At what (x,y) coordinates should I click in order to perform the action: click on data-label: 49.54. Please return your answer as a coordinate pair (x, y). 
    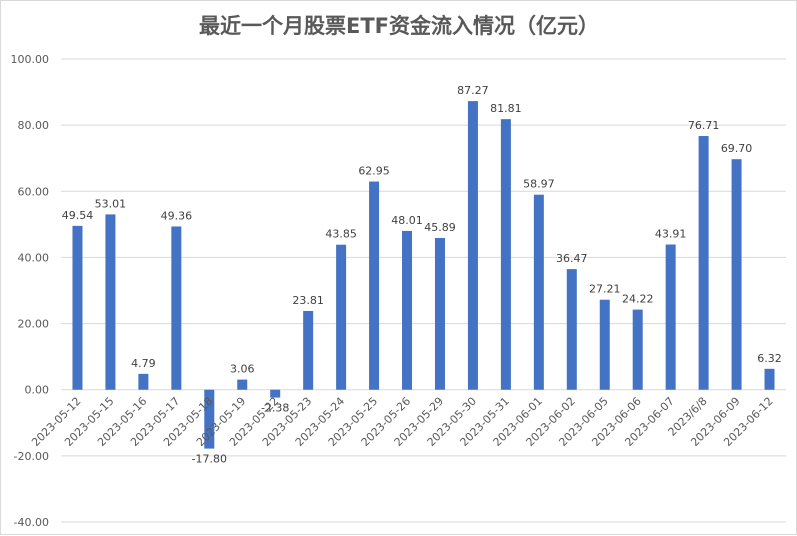
    Looking at the image, I should click on (78, 215).